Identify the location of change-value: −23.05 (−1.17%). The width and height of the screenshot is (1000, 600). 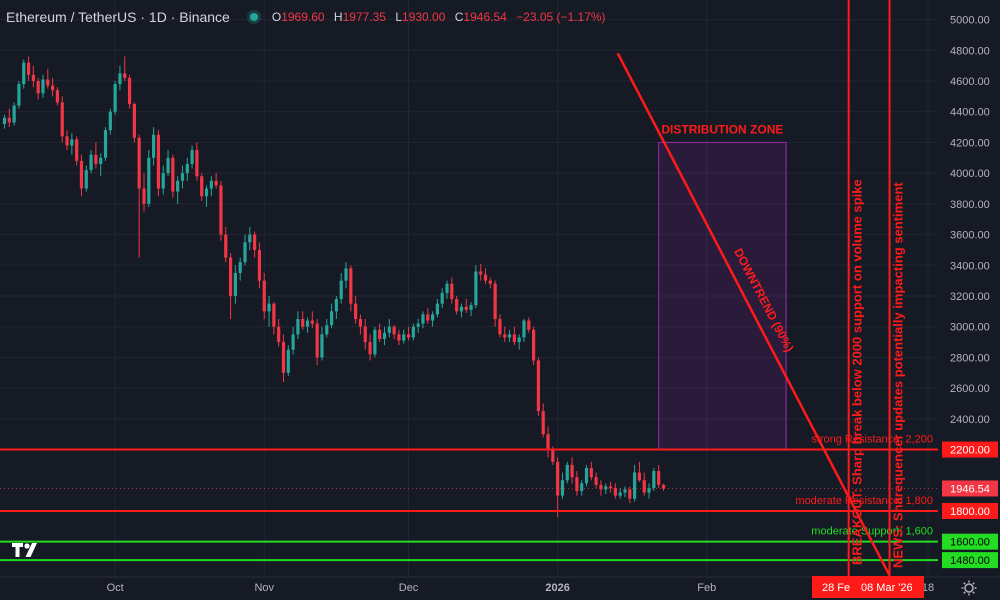
(561, 17).